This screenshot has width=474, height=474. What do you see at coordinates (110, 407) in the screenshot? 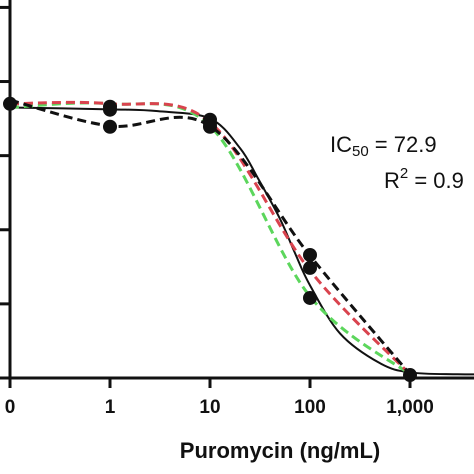
I see `x-tick-label: 1` at bounding box center [110, 407].